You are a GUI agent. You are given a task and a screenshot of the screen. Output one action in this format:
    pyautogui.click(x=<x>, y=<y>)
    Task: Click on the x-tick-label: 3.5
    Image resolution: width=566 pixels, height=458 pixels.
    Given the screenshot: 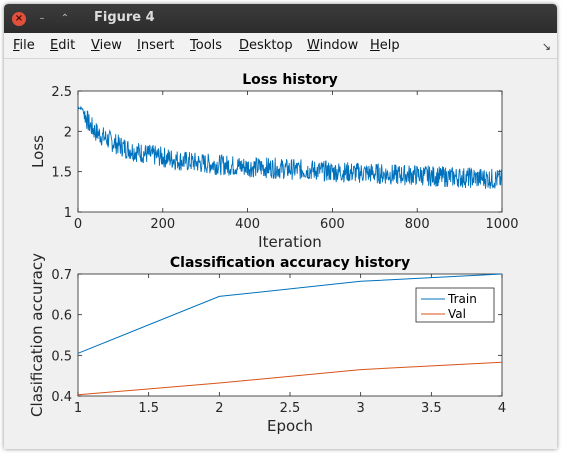 What is the action you would take?
    pyautogui.click(x=431, y=408)
    